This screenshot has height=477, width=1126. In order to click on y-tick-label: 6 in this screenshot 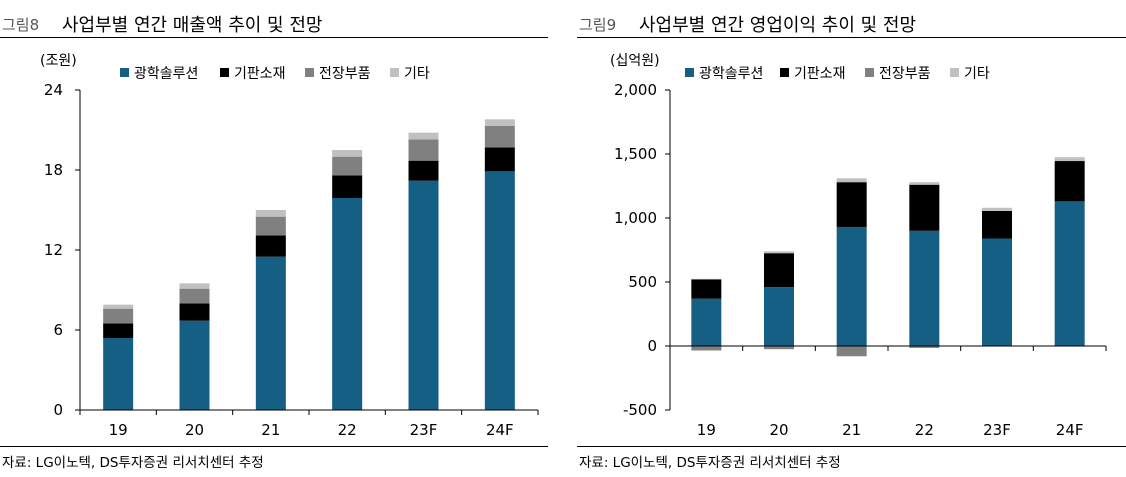, I will do `click(58, 330)`.